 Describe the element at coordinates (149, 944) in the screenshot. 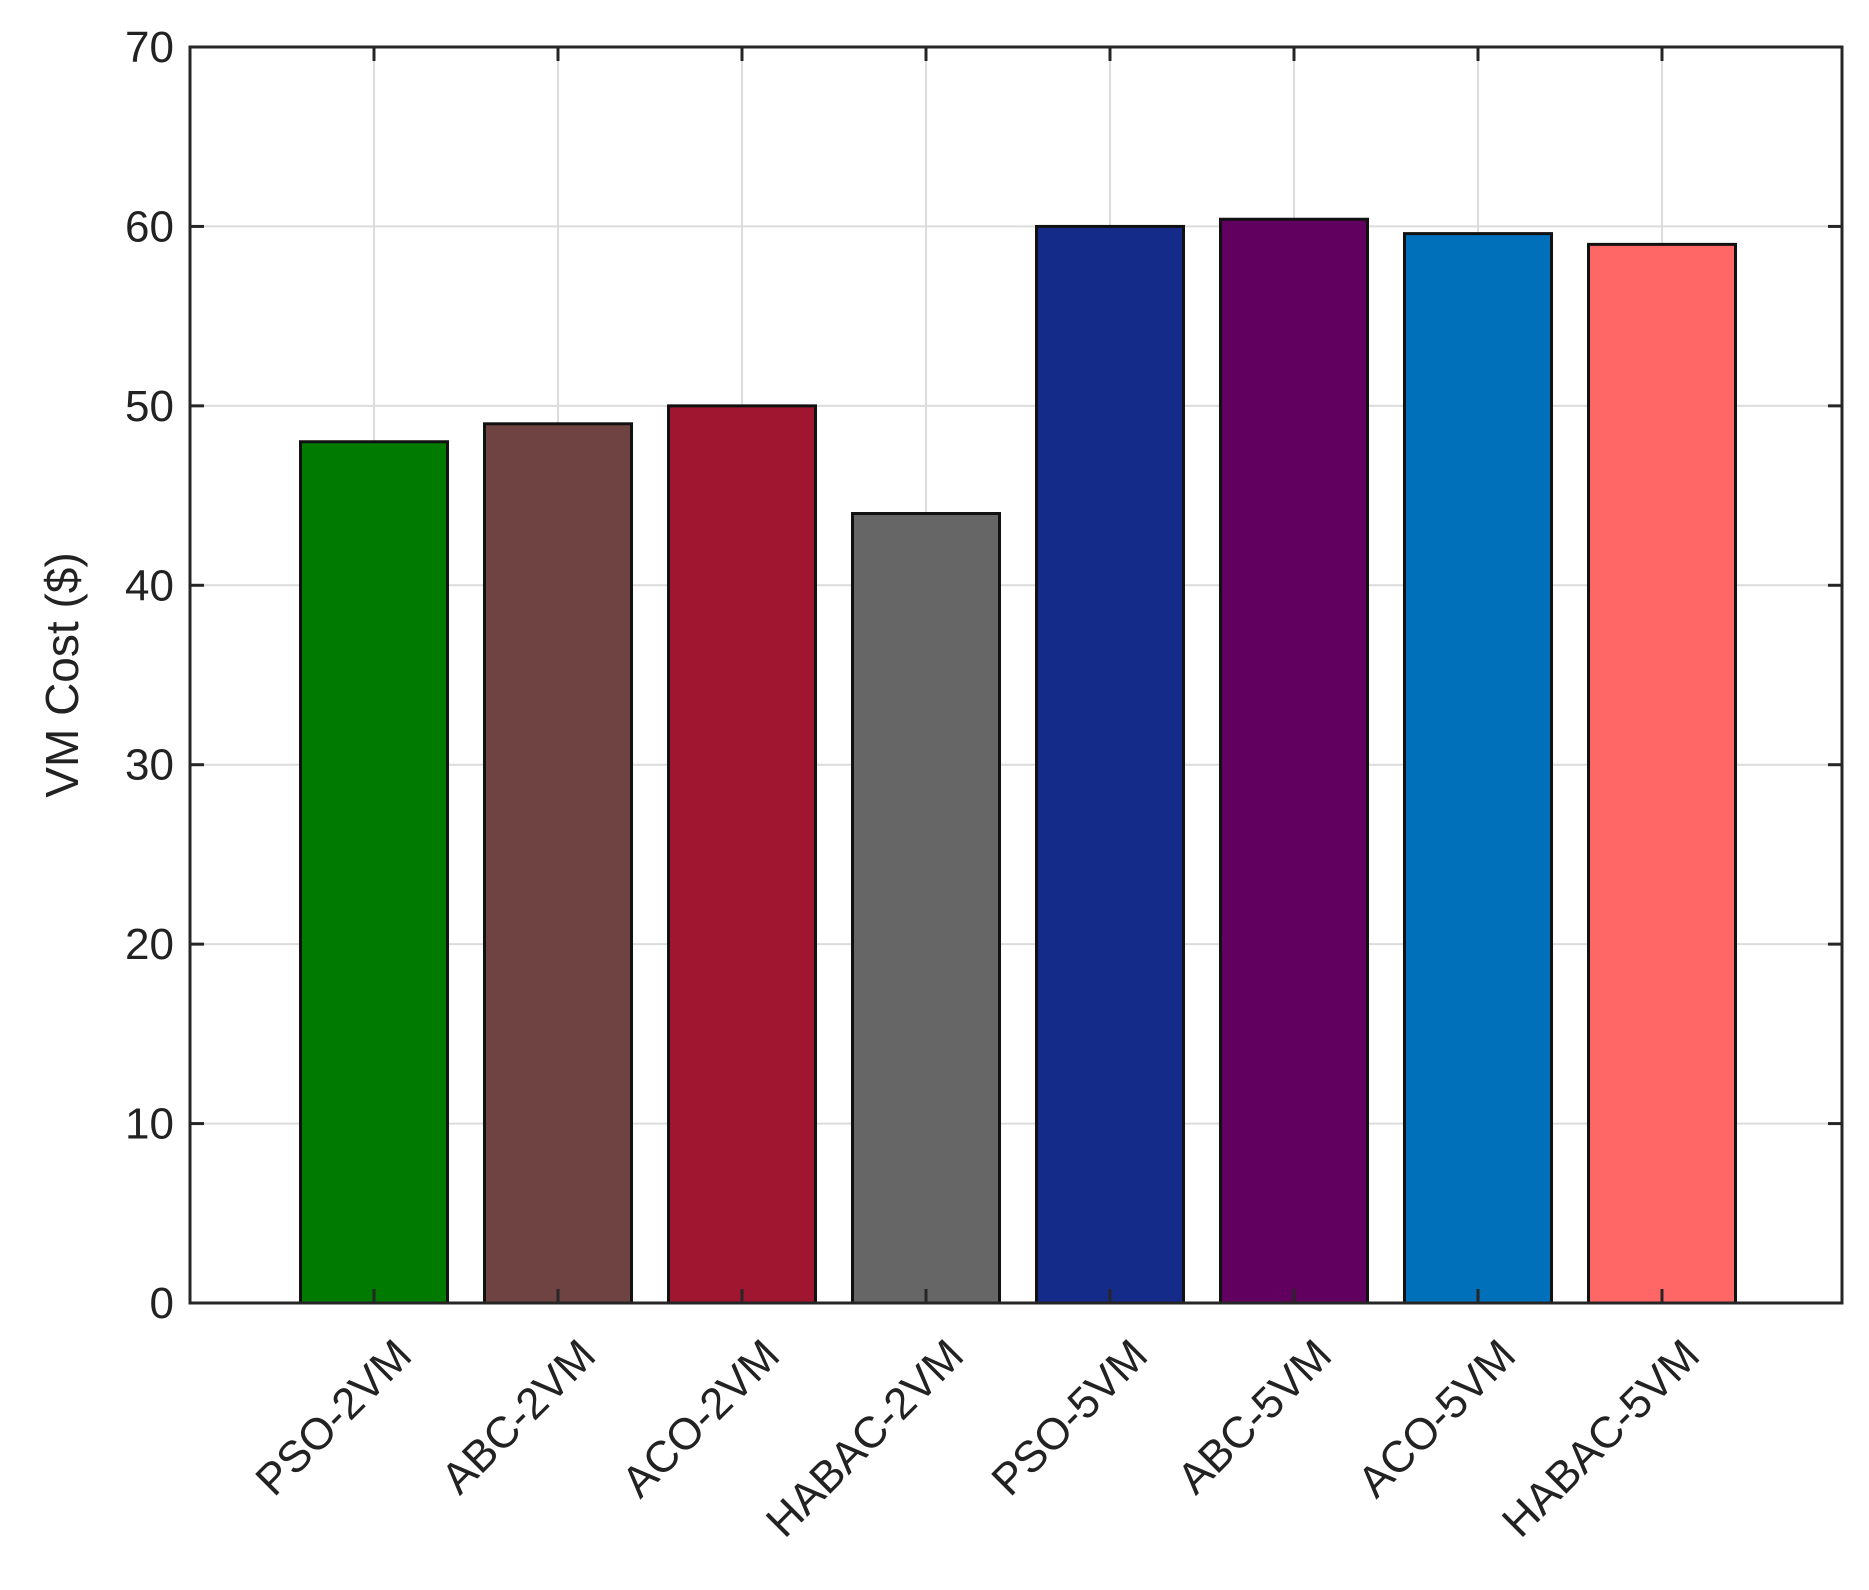

I see `y-tick-label: 20` at that location.